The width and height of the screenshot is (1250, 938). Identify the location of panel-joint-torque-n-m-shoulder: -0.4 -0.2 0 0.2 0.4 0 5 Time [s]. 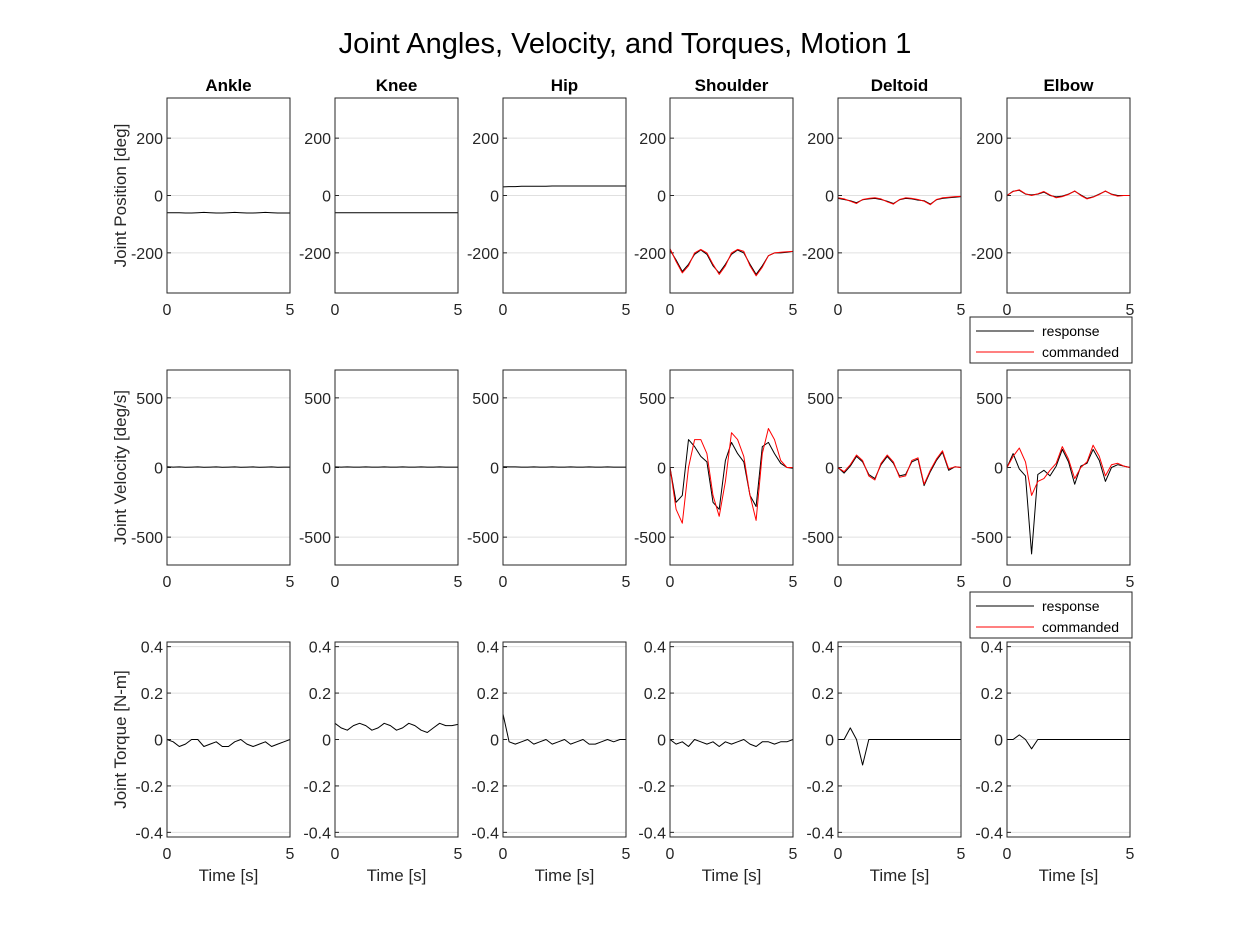
(717, 762).